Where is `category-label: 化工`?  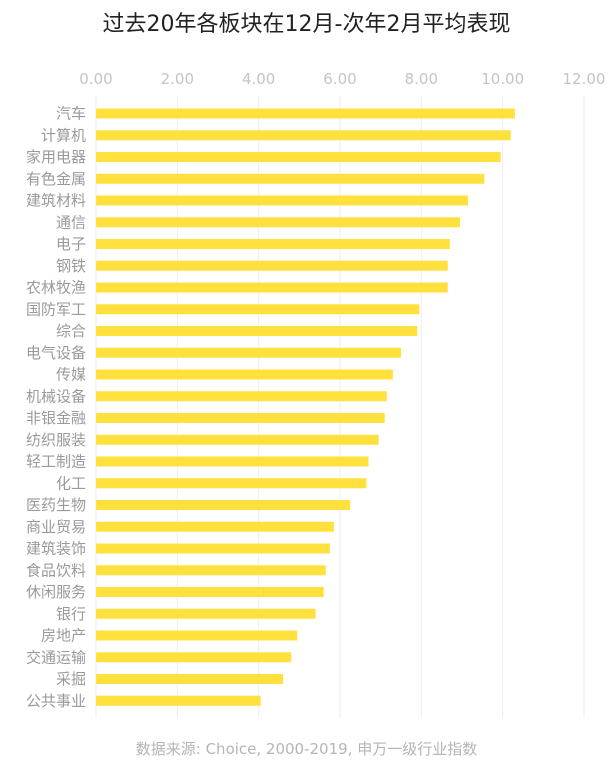
category-label: 化工 is located at coordinates (71, 483).